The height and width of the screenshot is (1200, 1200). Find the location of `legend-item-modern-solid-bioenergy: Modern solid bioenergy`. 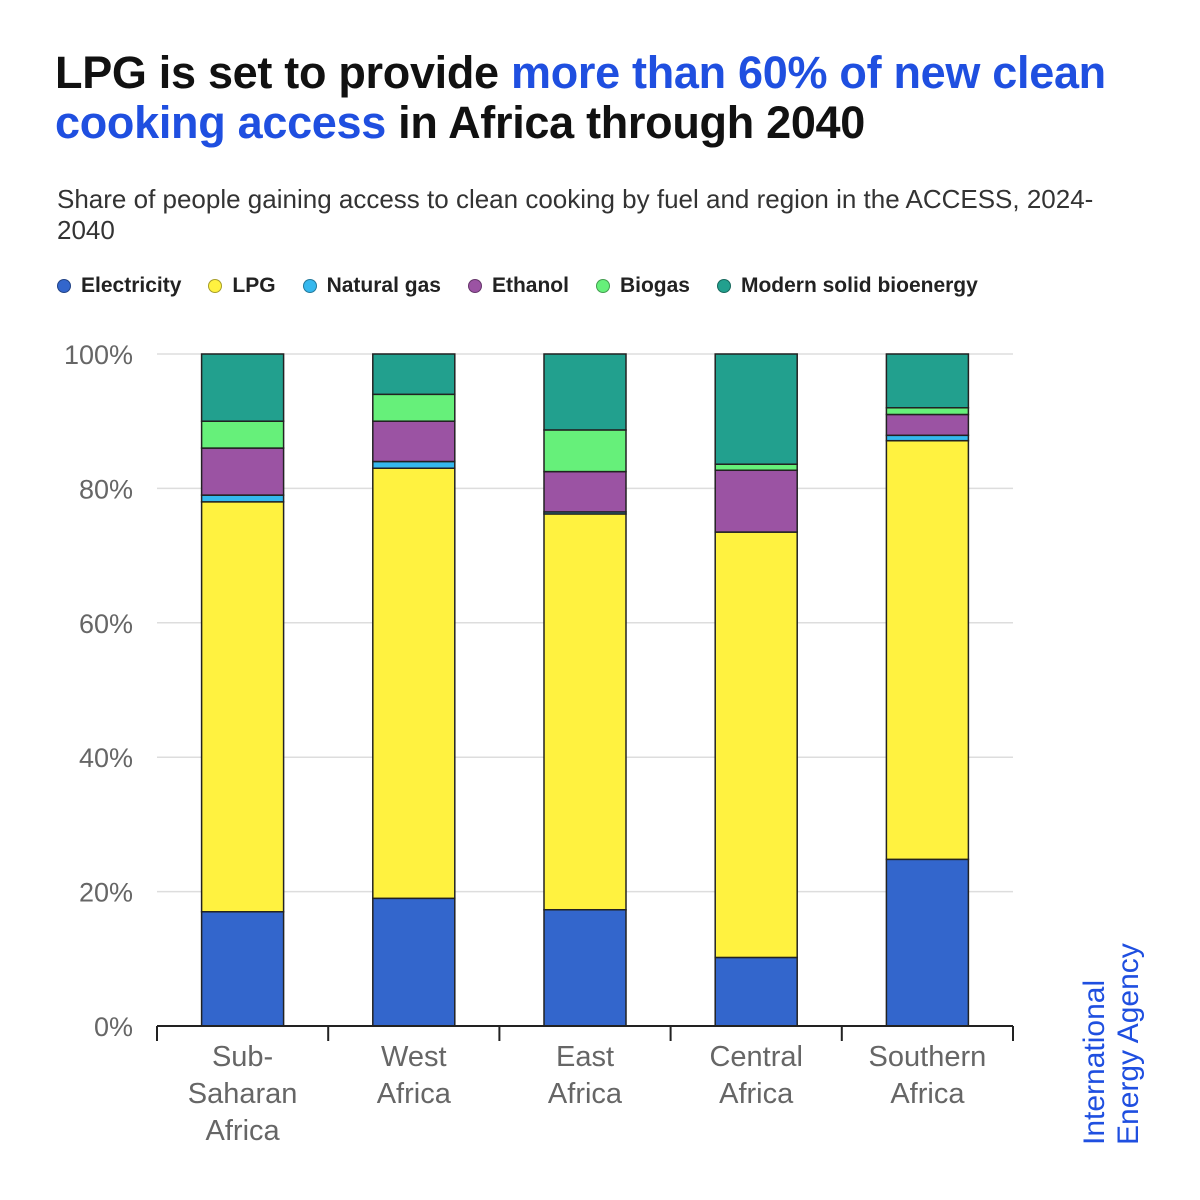

legend-item-modern-solid-bioenergy: Modern solid bioenergy is located at coordinates (847, 286).